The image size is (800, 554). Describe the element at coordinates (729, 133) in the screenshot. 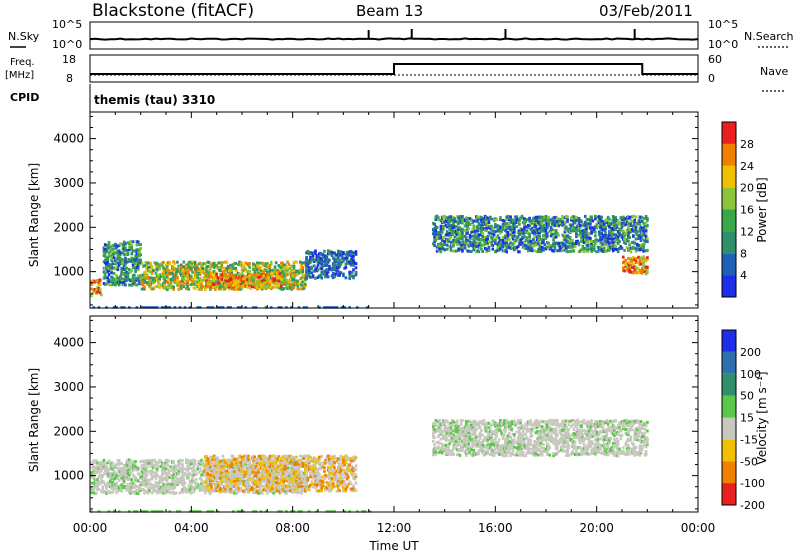

I see `colorbar-swatch` at that location.